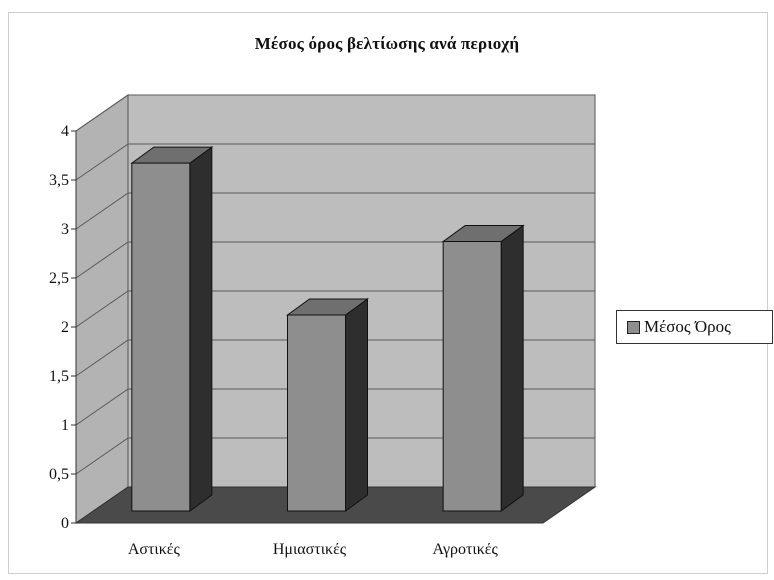  I want to click on y-tick-label: 3, so click(65, 229).